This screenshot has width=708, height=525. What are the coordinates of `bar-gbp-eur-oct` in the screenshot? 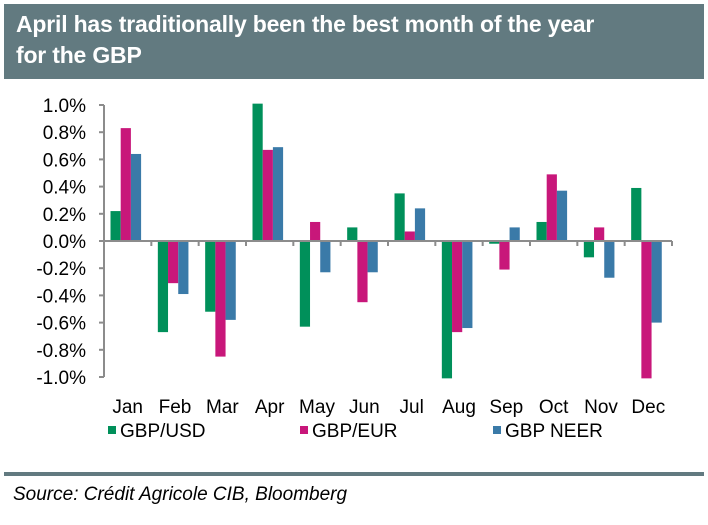 It's located at (551, 207).